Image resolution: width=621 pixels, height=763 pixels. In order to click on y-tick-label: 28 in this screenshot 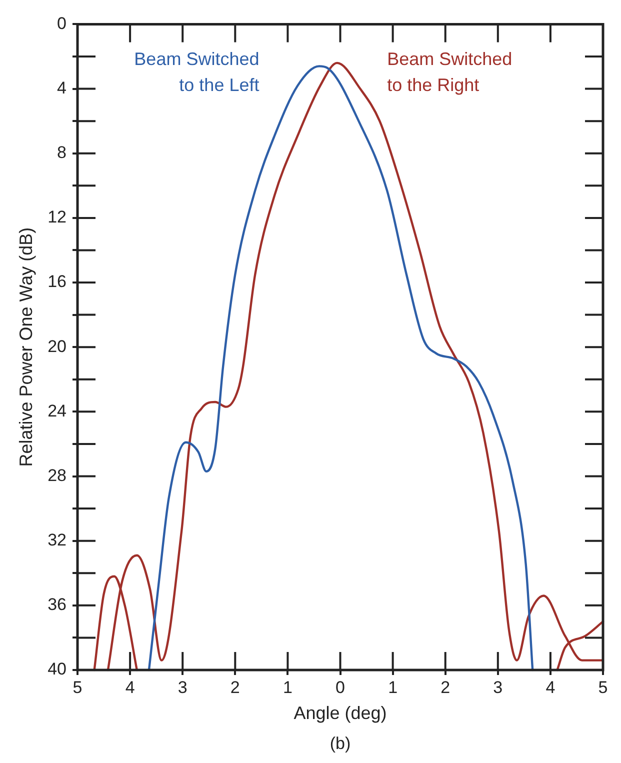, I will do `click(57, 475)`.